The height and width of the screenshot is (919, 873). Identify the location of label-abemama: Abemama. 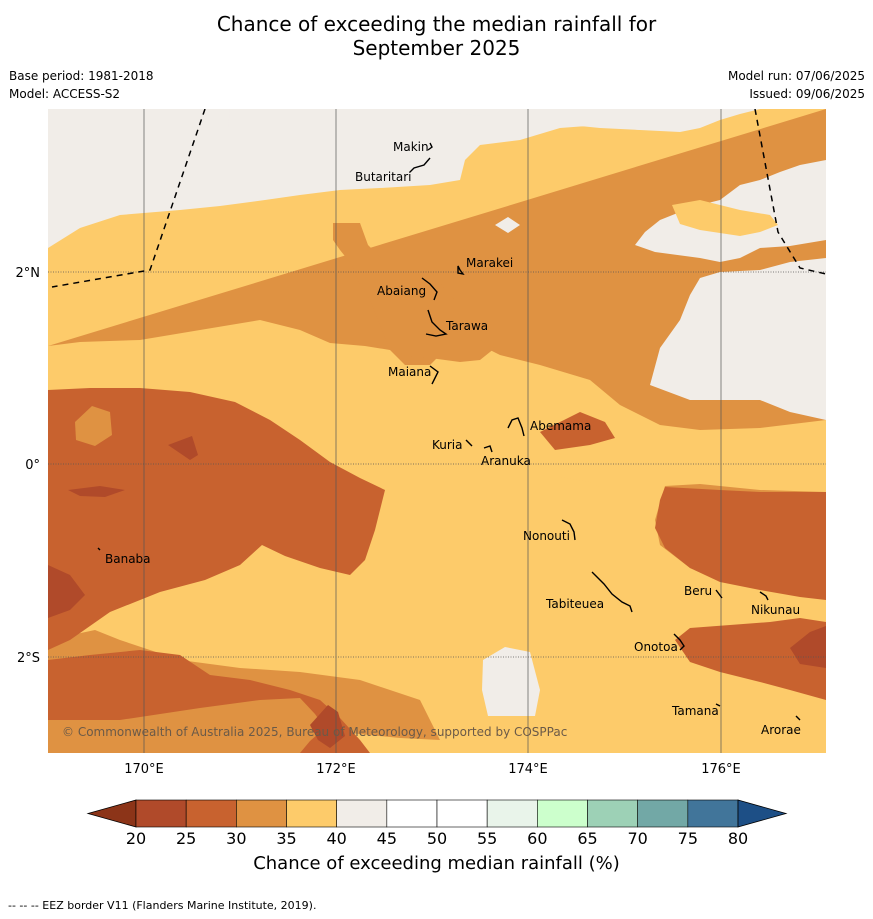
(560, 426).